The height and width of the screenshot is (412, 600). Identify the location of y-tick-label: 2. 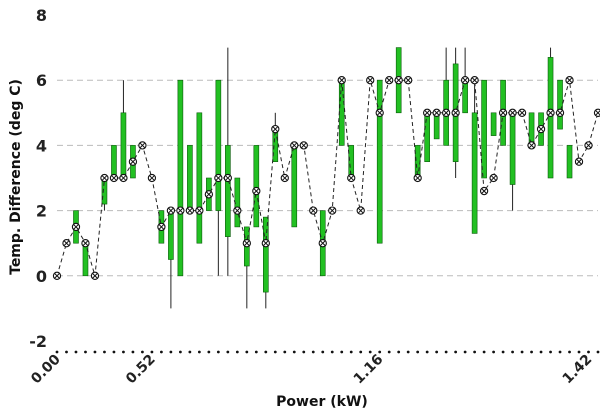
(41, 211).